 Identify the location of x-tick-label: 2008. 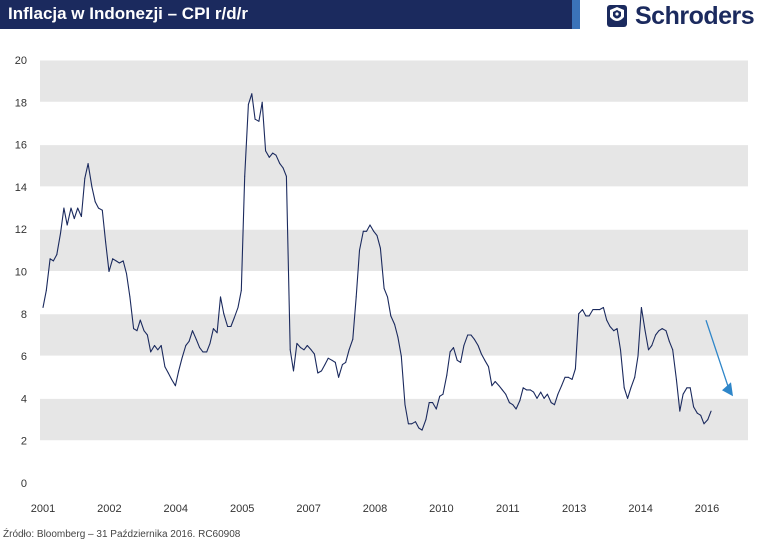
(375, 509).